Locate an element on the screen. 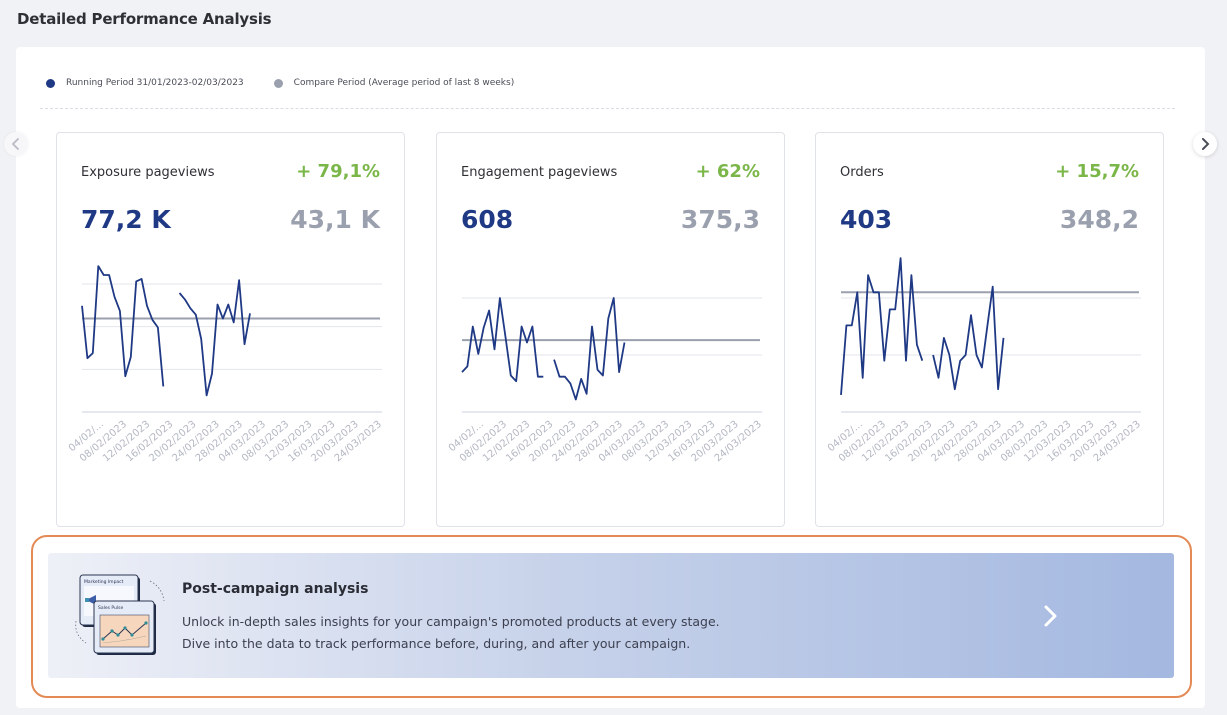 This screenshot has height=715, width=1227. legend-item-running: Running Period 31/01/2023-02/03/2023 is located at coordinates (145, 83).